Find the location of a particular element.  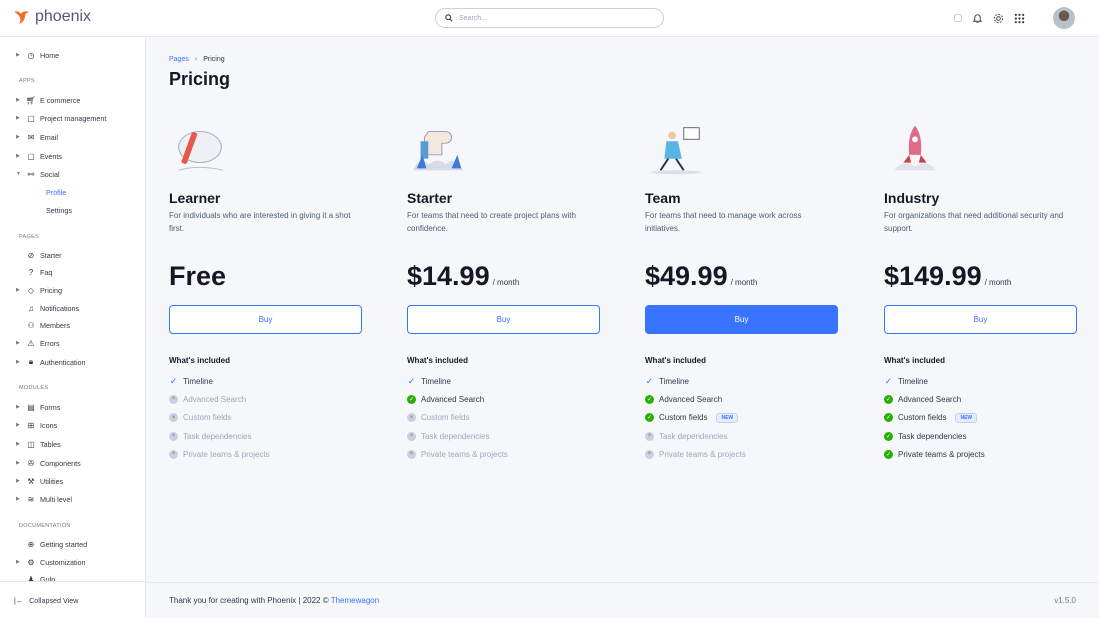

breadcrumb-current: Pricing is located at coordinates (214, 59).